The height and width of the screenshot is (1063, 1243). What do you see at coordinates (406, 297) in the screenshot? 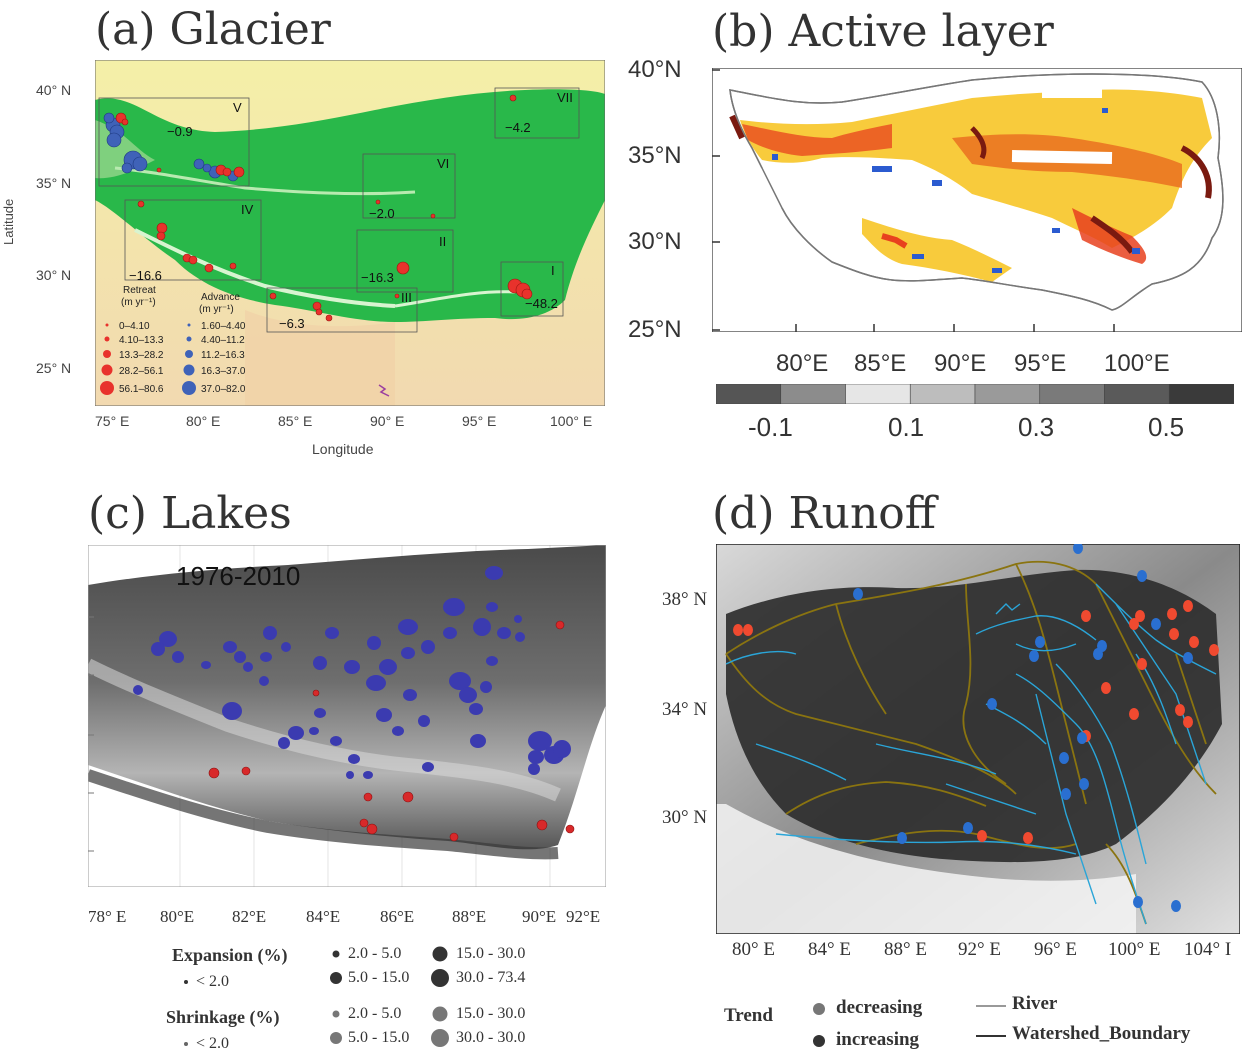
I see `region-iii-label: III` at bounding box center [406, 297].